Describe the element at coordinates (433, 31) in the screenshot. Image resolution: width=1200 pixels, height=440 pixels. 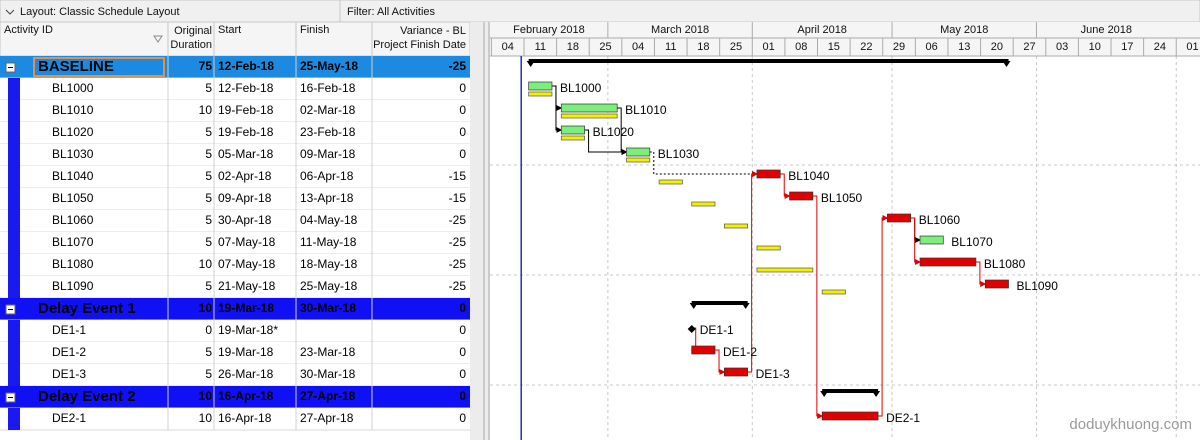
I see `column-header: Variance - BL` at that location.